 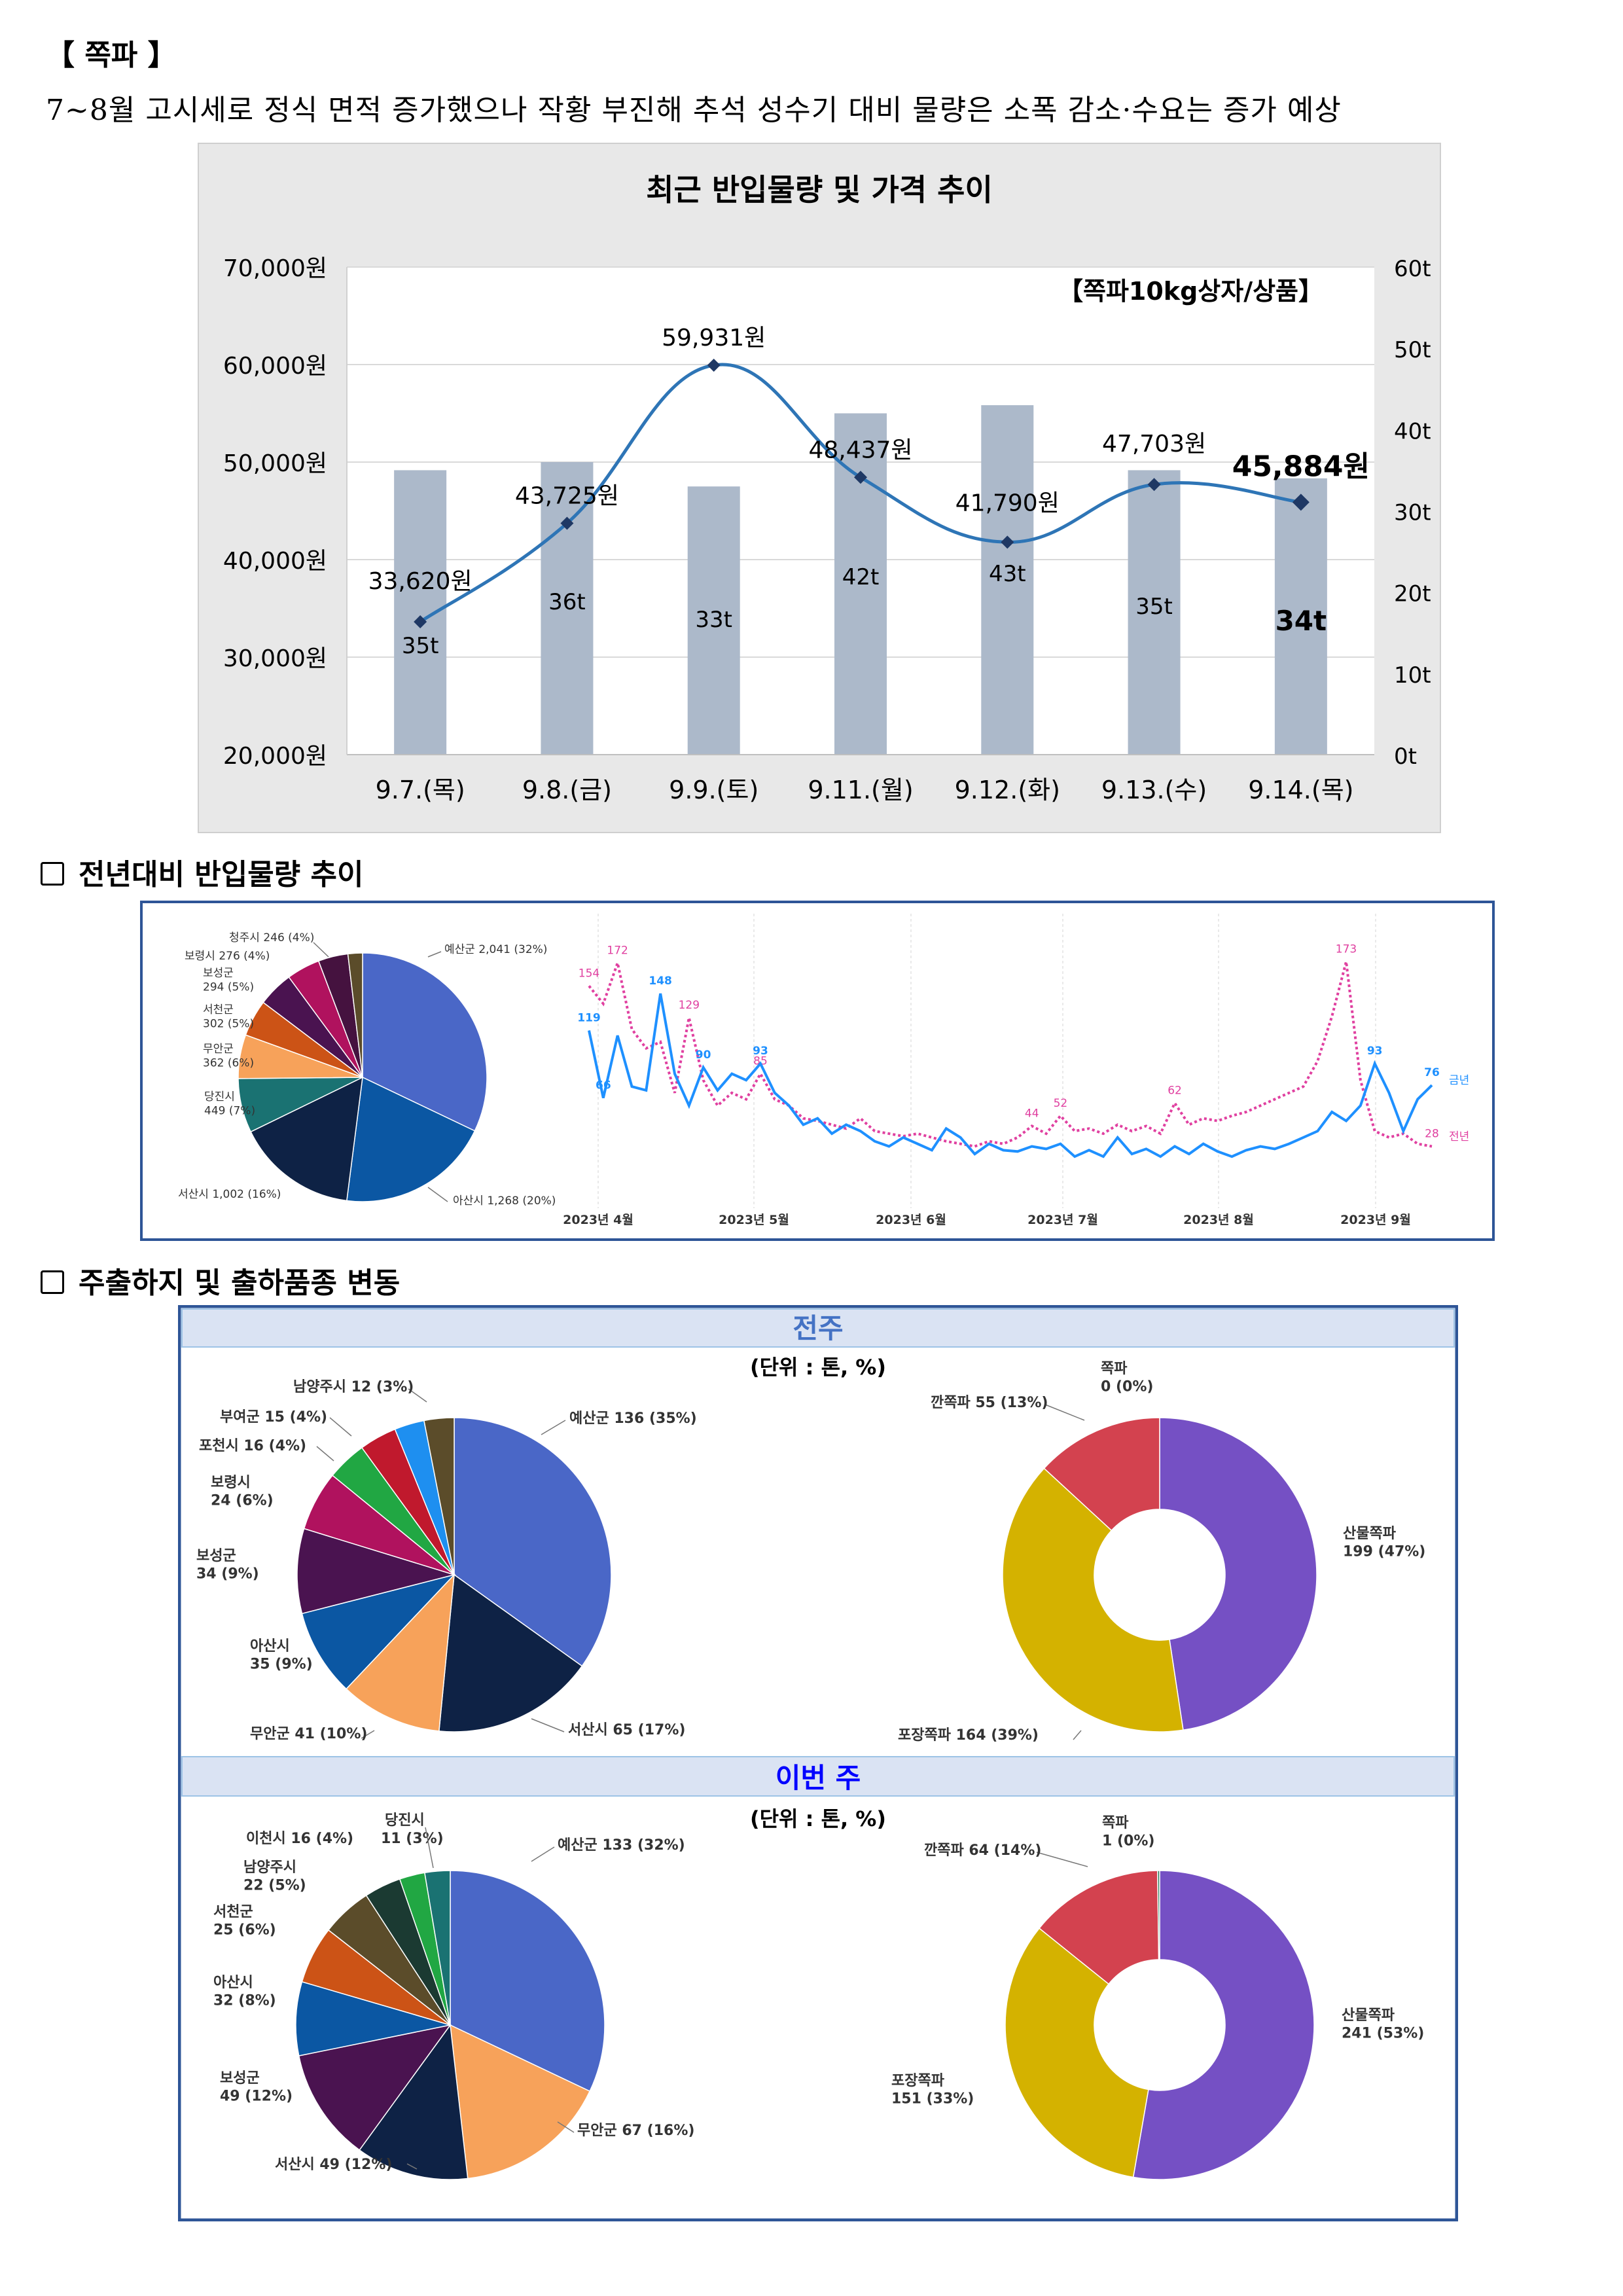 I want to click on y-right-tick-label: 20t, so click(x=1412, y=594).